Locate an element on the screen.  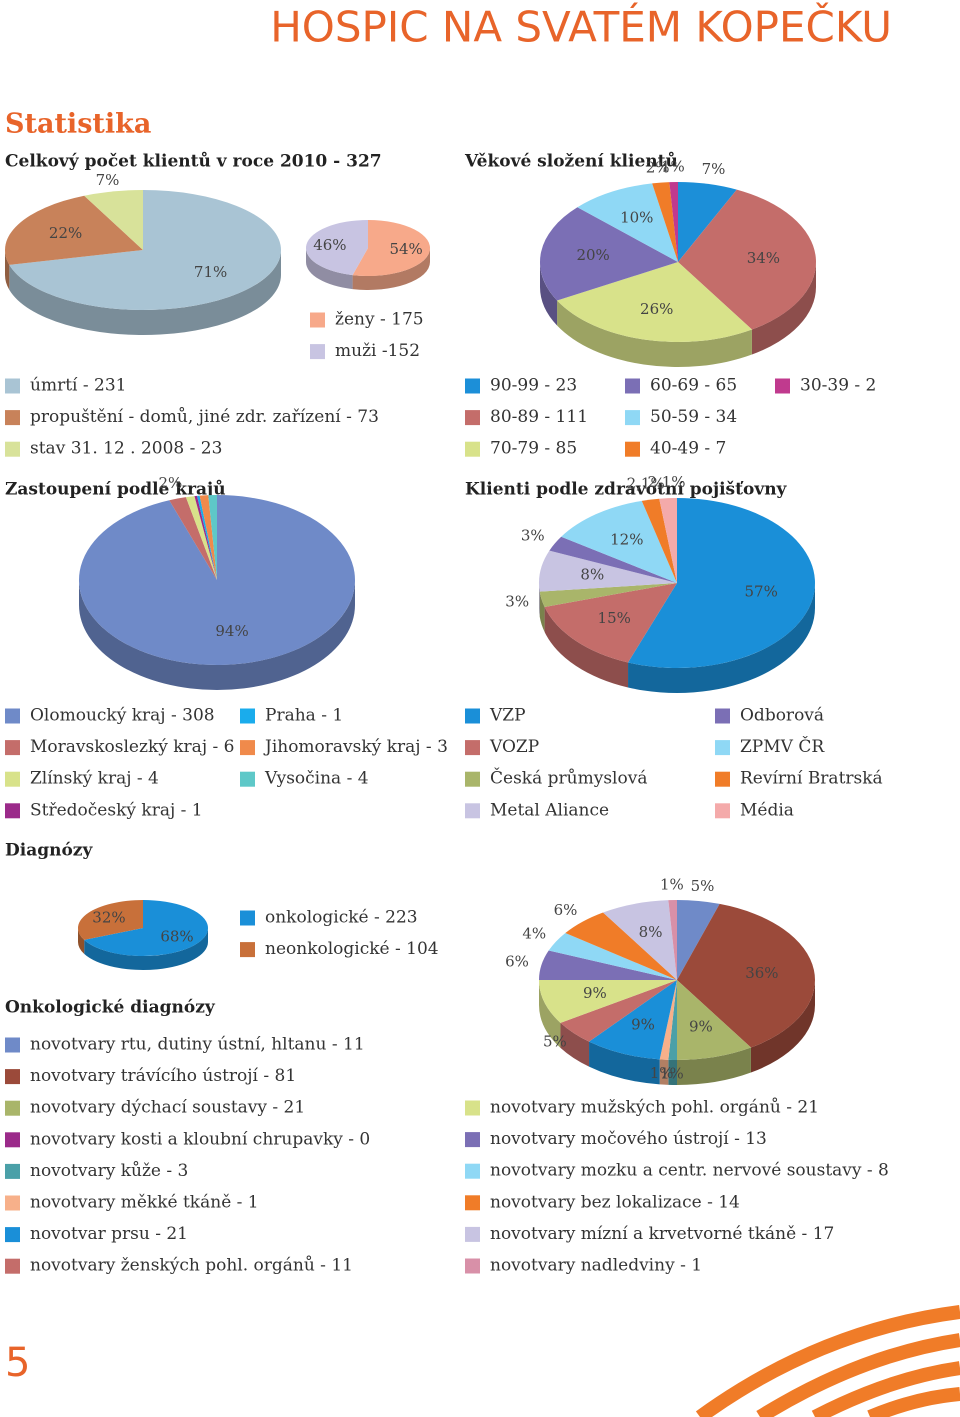
legend-label: 50-59 - 34 is located at coordinates (693, 417).